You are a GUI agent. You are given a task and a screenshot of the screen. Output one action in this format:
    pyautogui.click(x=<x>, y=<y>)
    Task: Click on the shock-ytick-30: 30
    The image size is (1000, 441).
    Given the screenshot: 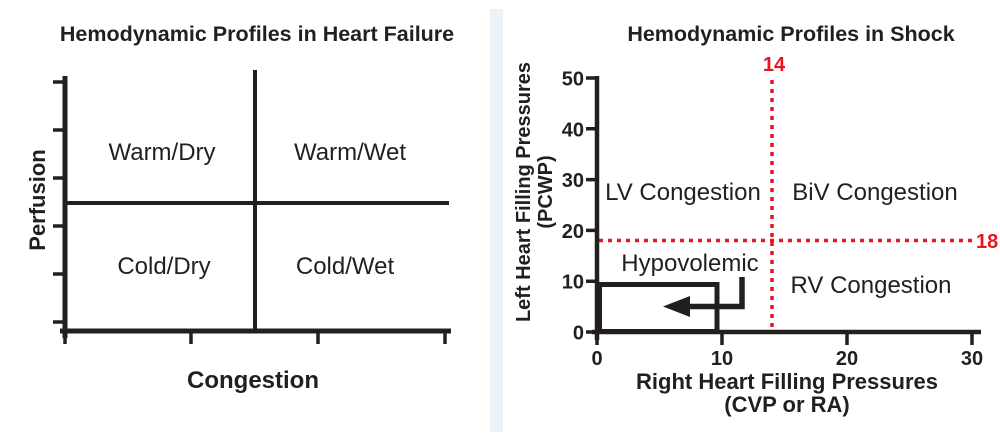 What is the action you would take?
    pyautogui.click(x=573, y=181)
    